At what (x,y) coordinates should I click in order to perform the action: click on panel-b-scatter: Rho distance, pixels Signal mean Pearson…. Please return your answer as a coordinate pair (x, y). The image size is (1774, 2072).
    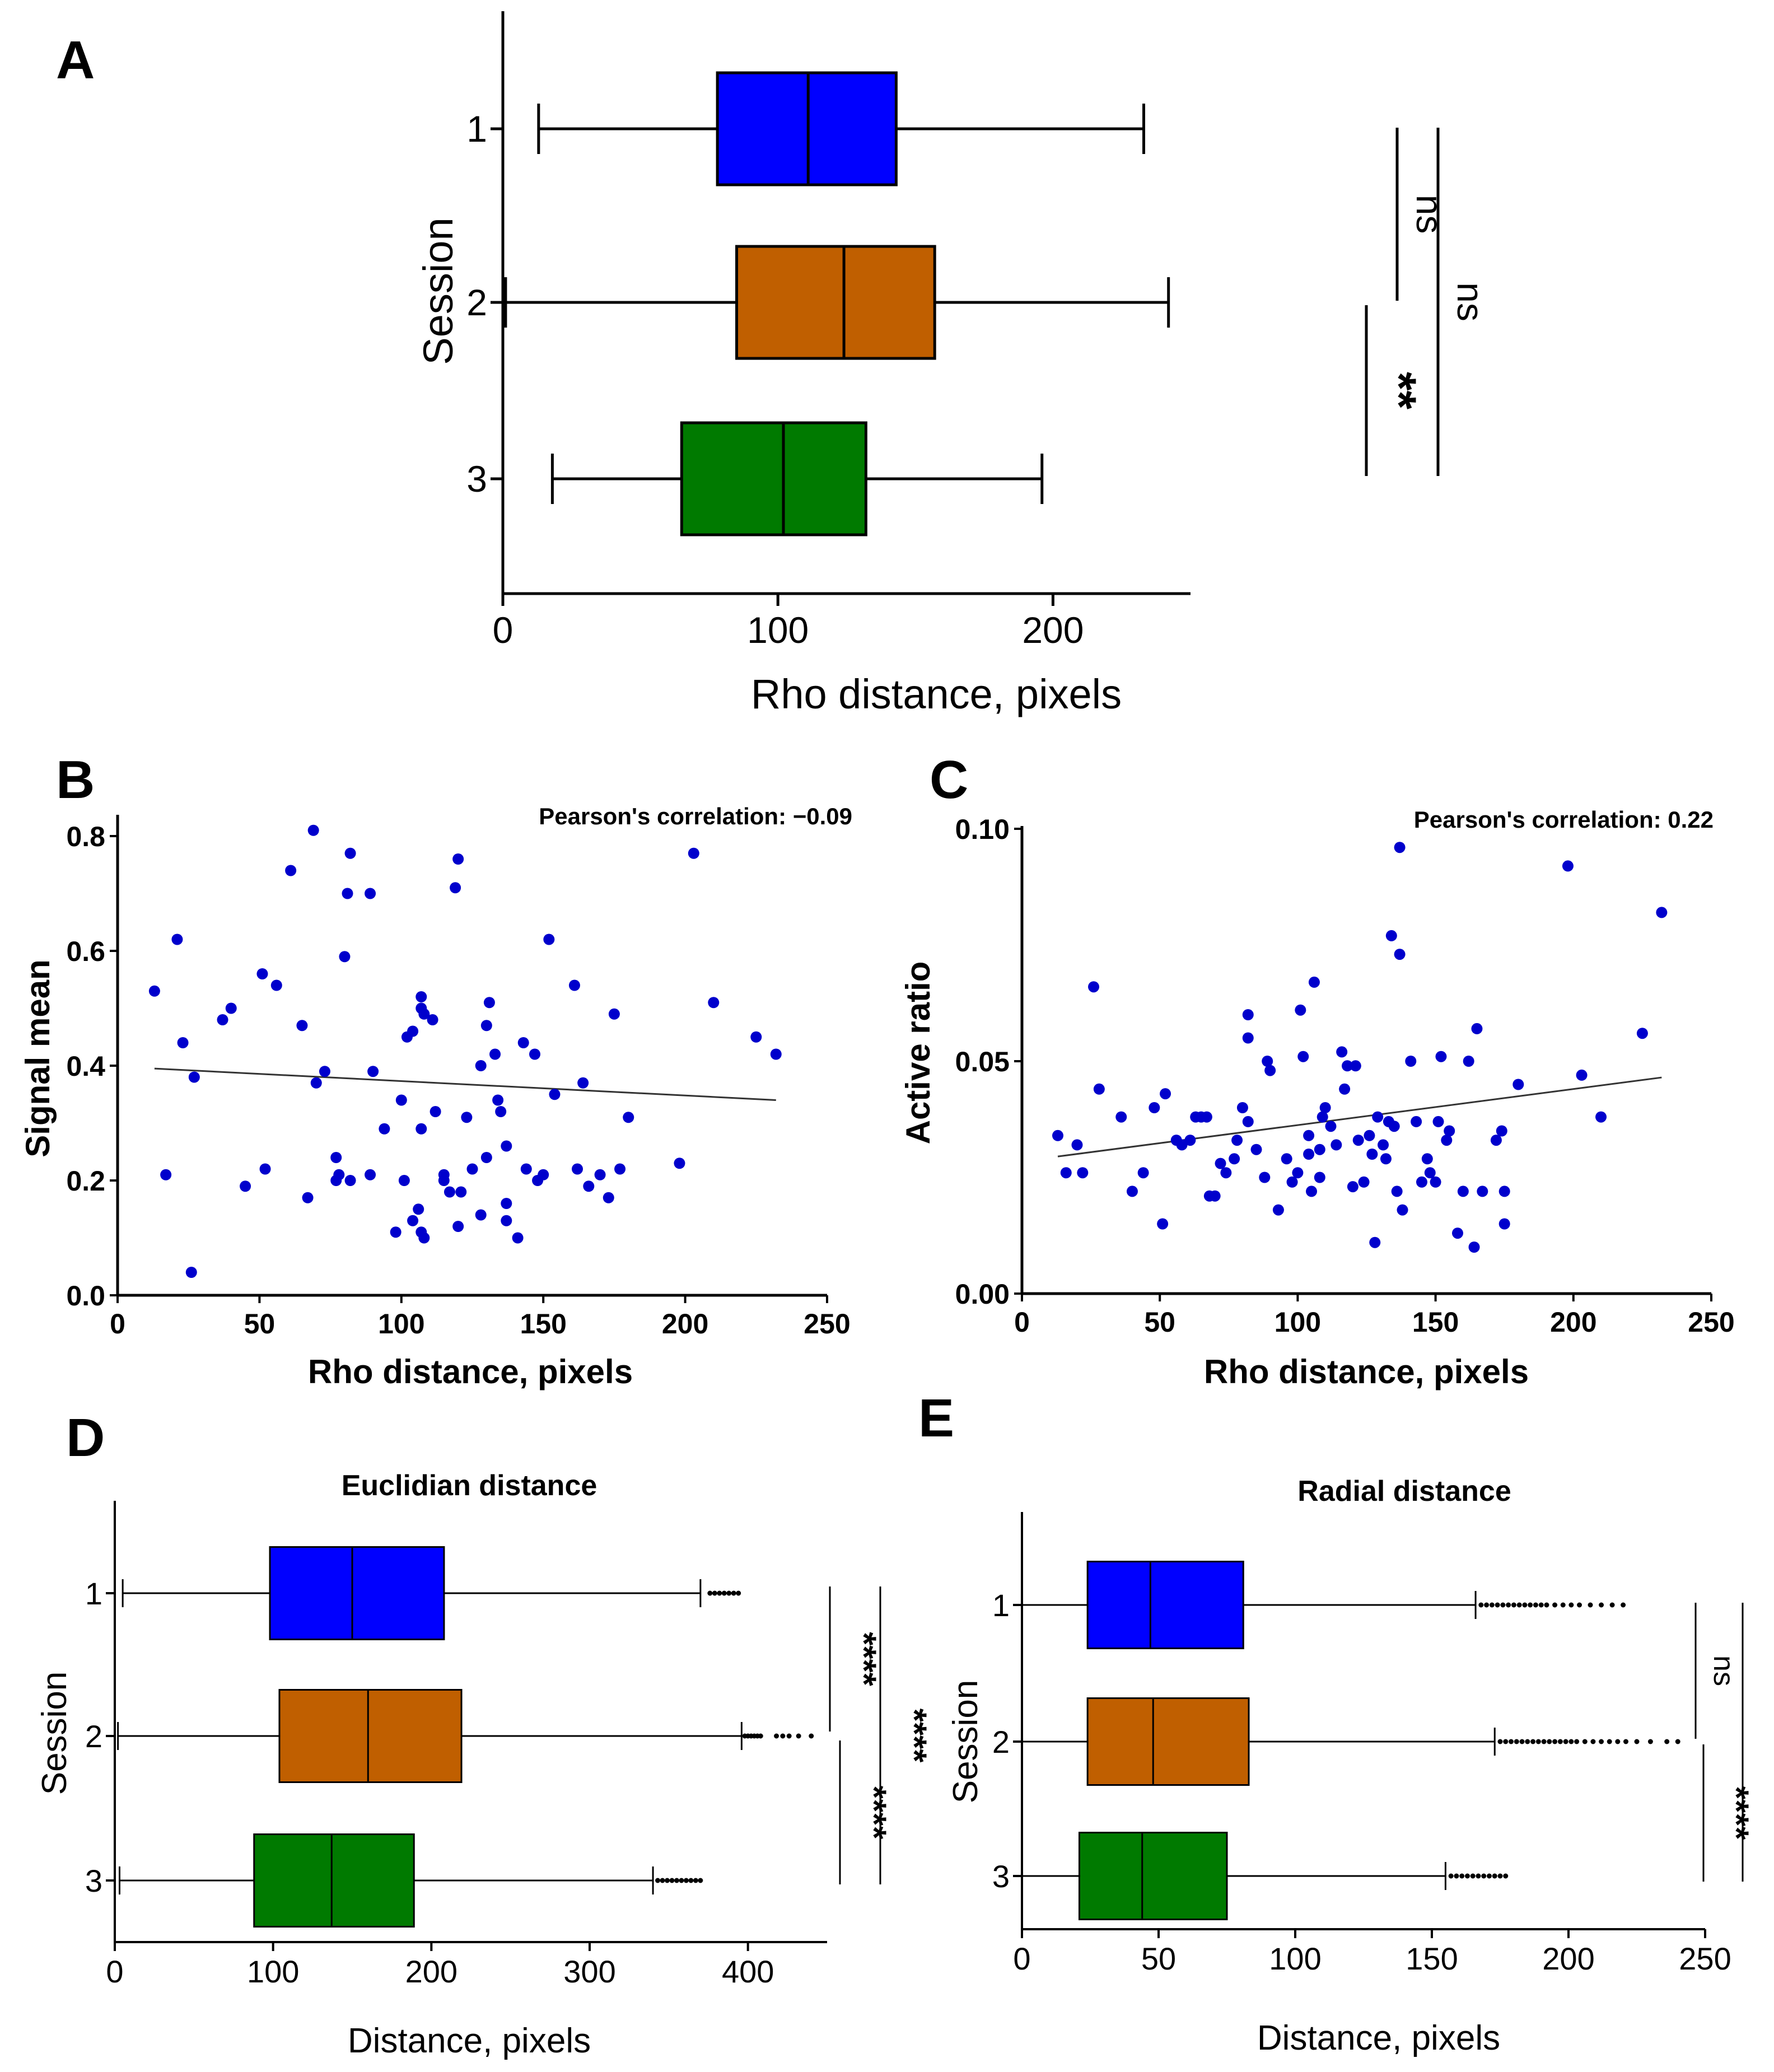
    Looking at the image, I should click on (436, 1097).